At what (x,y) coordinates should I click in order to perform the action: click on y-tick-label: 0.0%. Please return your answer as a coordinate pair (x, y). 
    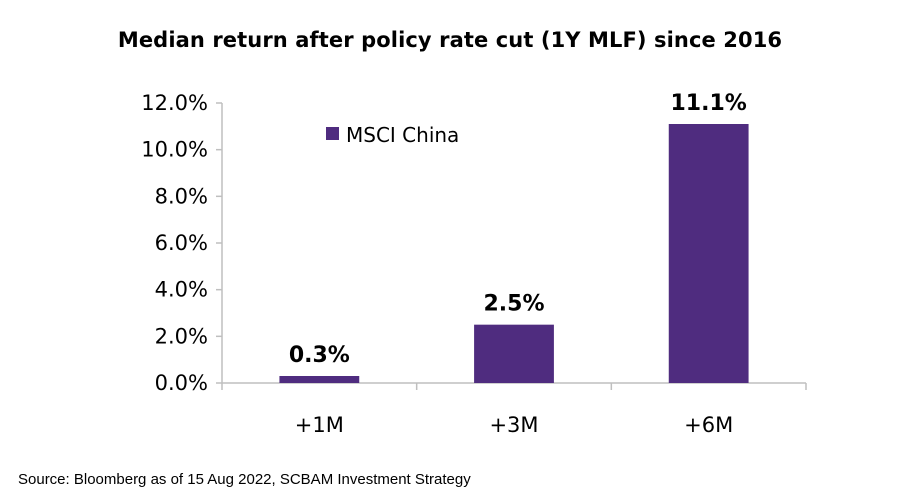
    Looking at the image, I should click on (181, 383).